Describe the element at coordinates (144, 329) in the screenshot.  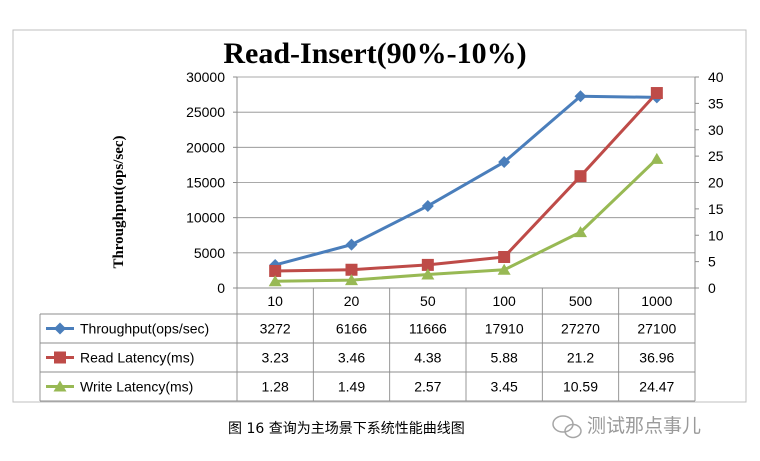
I see `legend-entry: Throughput(ops/sec)` at that location.